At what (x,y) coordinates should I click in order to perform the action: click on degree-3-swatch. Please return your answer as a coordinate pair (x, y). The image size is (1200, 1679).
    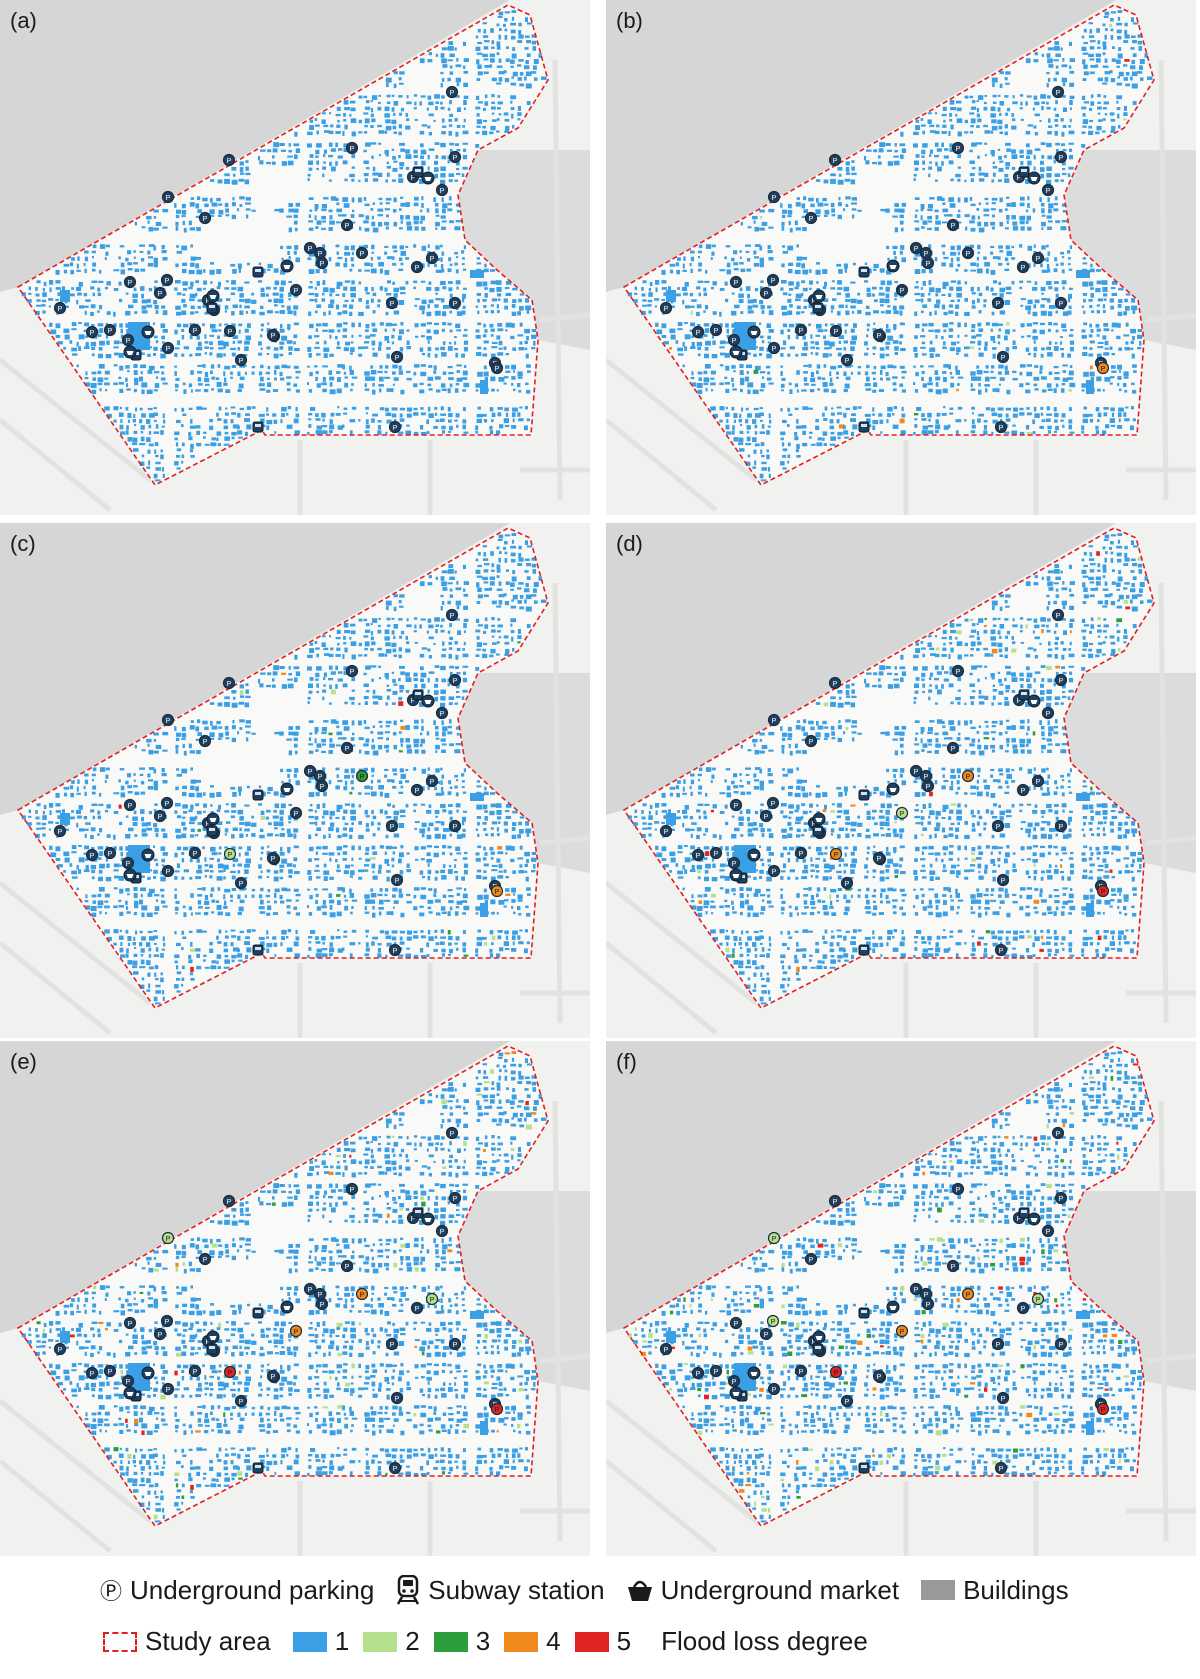
    Looking at the image, I should click on (450, 1641).